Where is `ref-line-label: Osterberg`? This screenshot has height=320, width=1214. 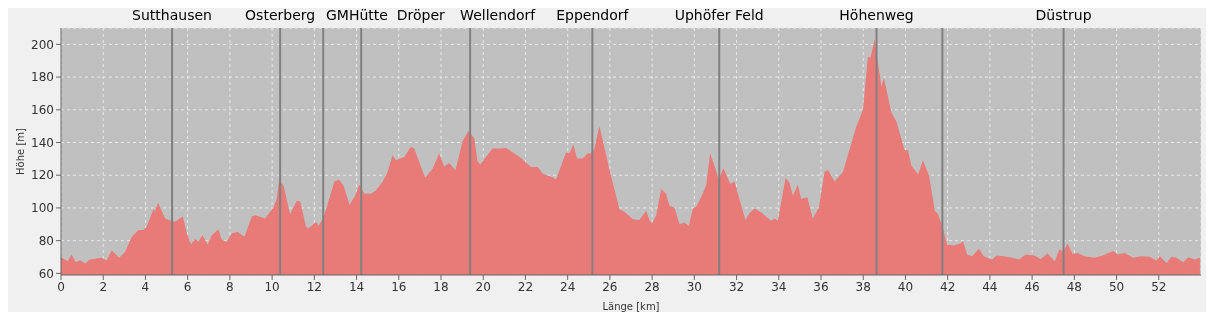 ref-line-label: Osterberg is located at coordinates (280, 15).